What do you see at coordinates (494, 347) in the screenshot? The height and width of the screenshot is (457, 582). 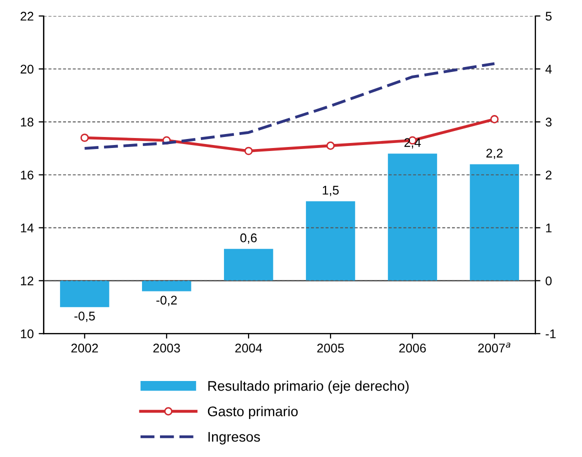 I see `x-tick-label: 2007$^{a}$` at bounding box center [494, 347].